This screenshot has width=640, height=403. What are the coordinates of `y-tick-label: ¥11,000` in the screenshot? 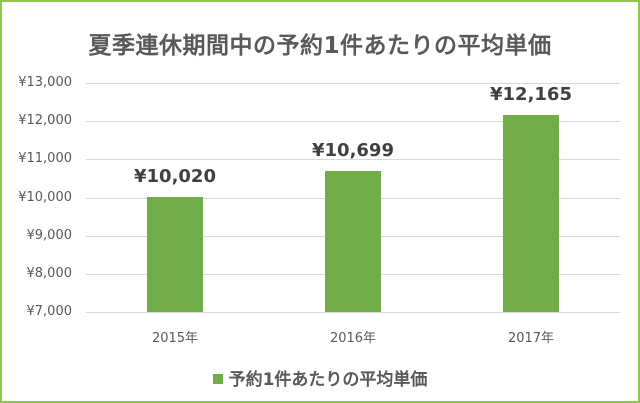 It's located at (45, 159).